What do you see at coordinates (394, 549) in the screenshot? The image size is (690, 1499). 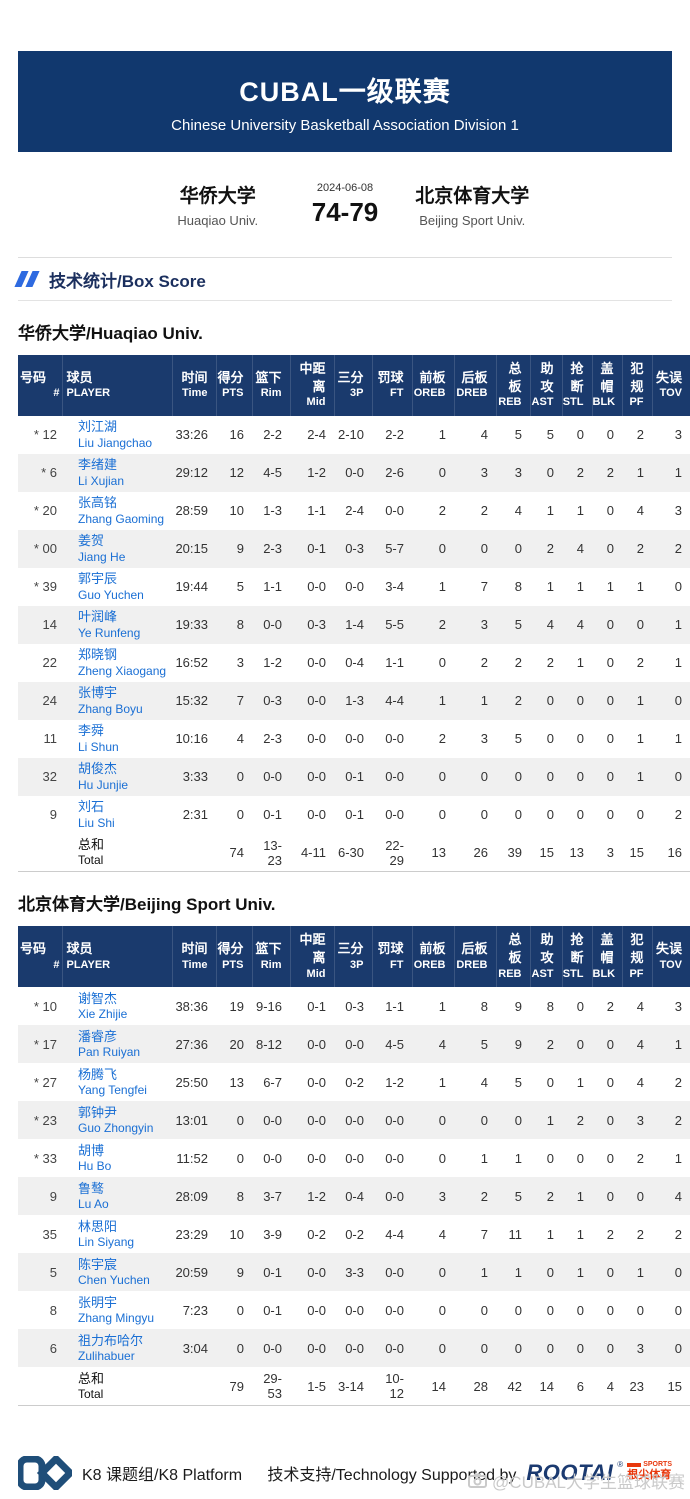 I see `stat-value: 5-7` at bounding box center [394, 549].